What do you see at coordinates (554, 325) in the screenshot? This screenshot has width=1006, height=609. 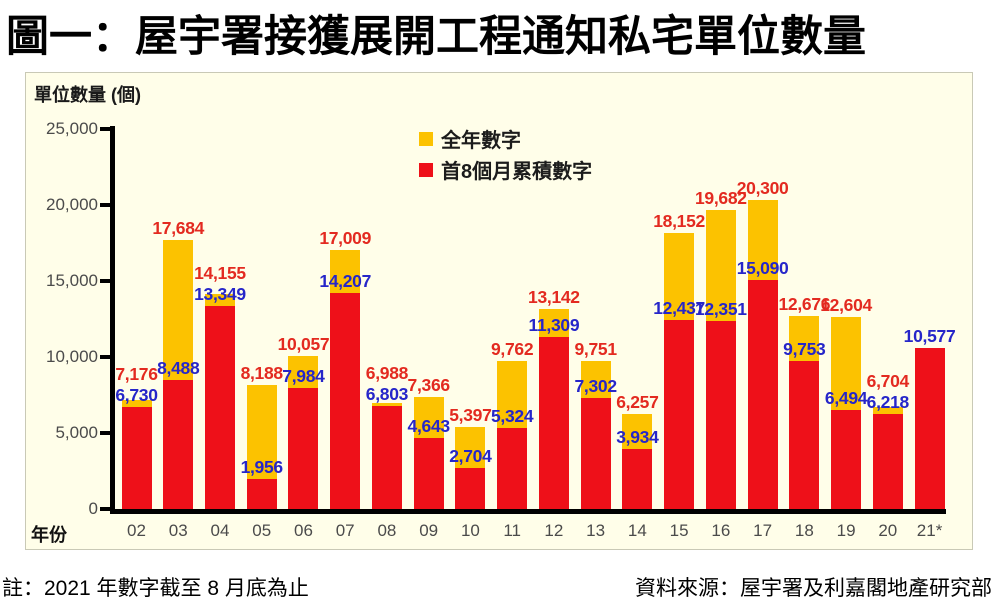 I see `value-label-first8: 11,309` at bounding box center [554, 325].